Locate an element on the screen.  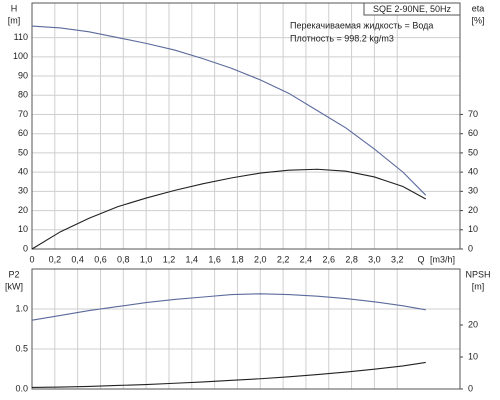
y-tick-label: 40 is located at coordinates (23, 172).